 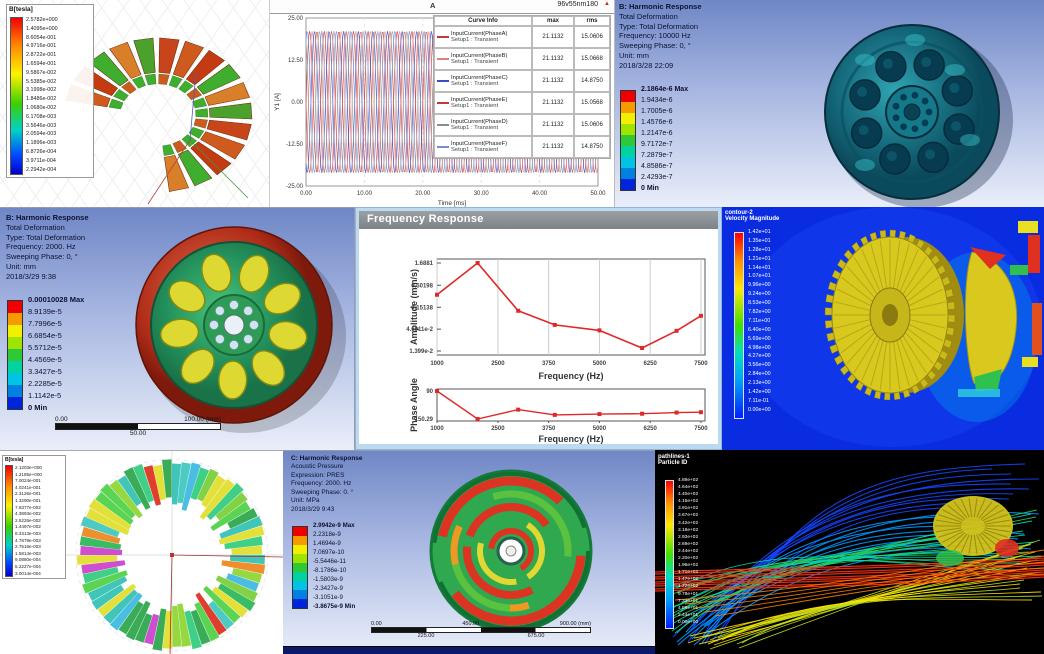 I want to click on curve-row-label: InputCurrent(PhaseE) Setup1 : Transient, so click(x=483, y=103).